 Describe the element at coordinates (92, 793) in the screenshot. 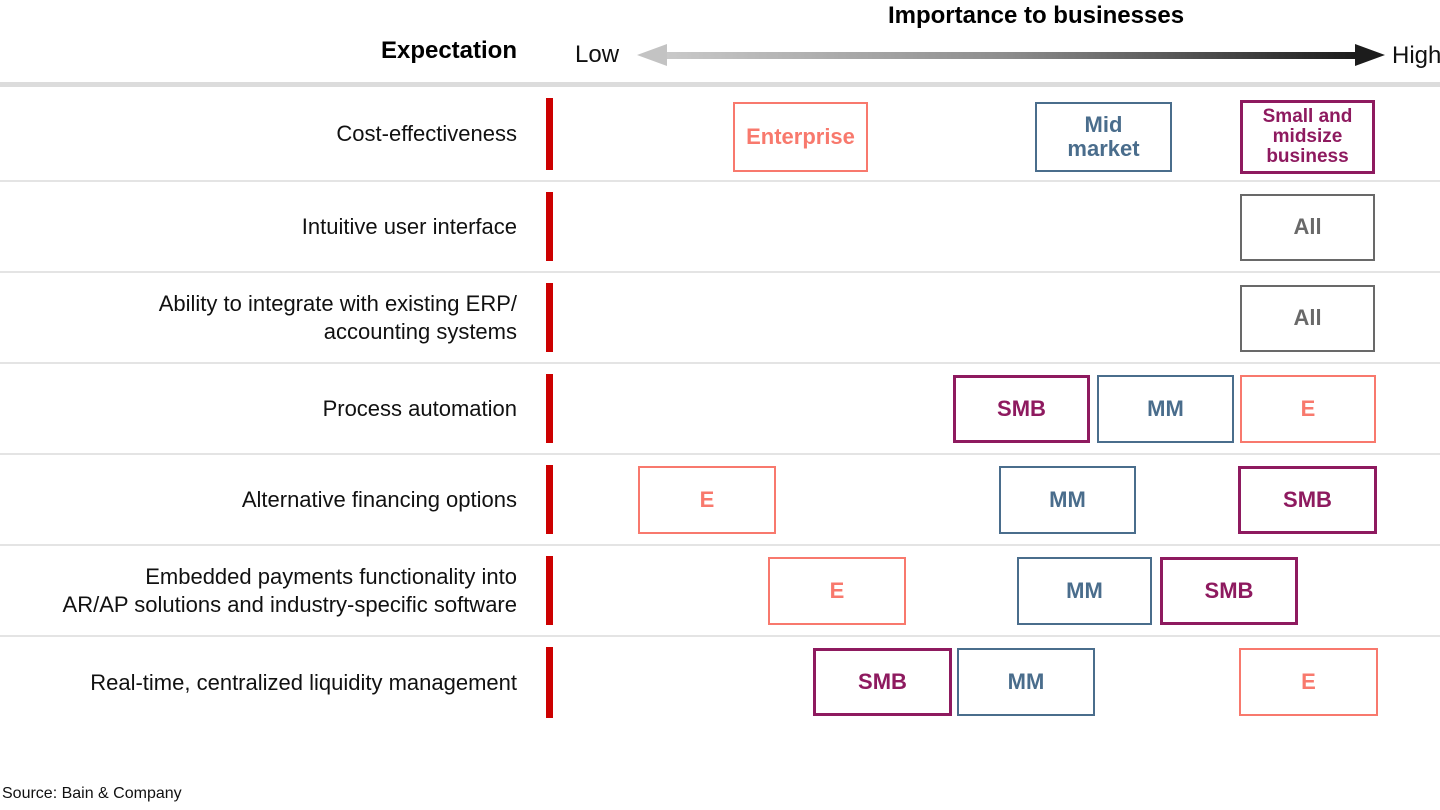

I see `source-note: Source: Bain & Company` at that location.